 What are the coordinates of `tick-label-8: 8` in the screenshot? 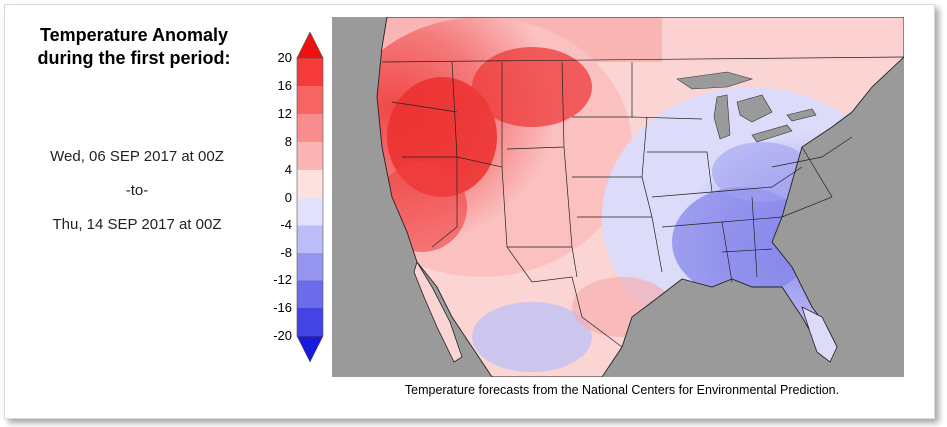 It's located at (288, 141).